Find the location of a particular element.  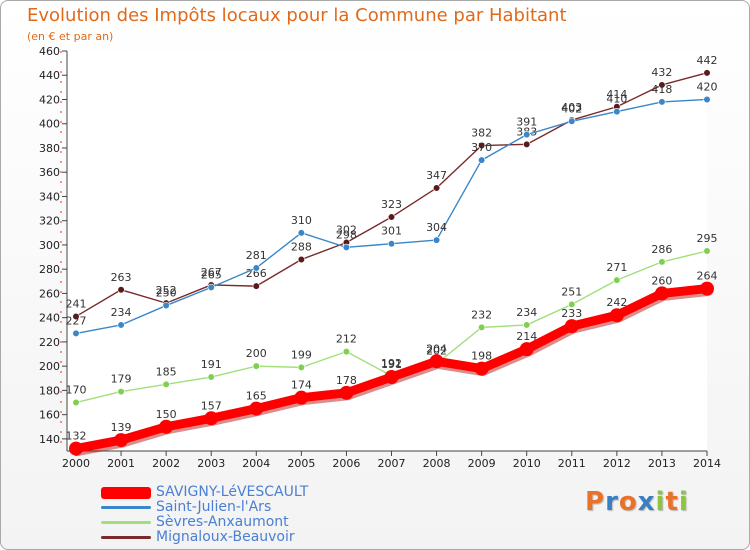

y-tick-label: 140 is located at coordinates (49, 439).